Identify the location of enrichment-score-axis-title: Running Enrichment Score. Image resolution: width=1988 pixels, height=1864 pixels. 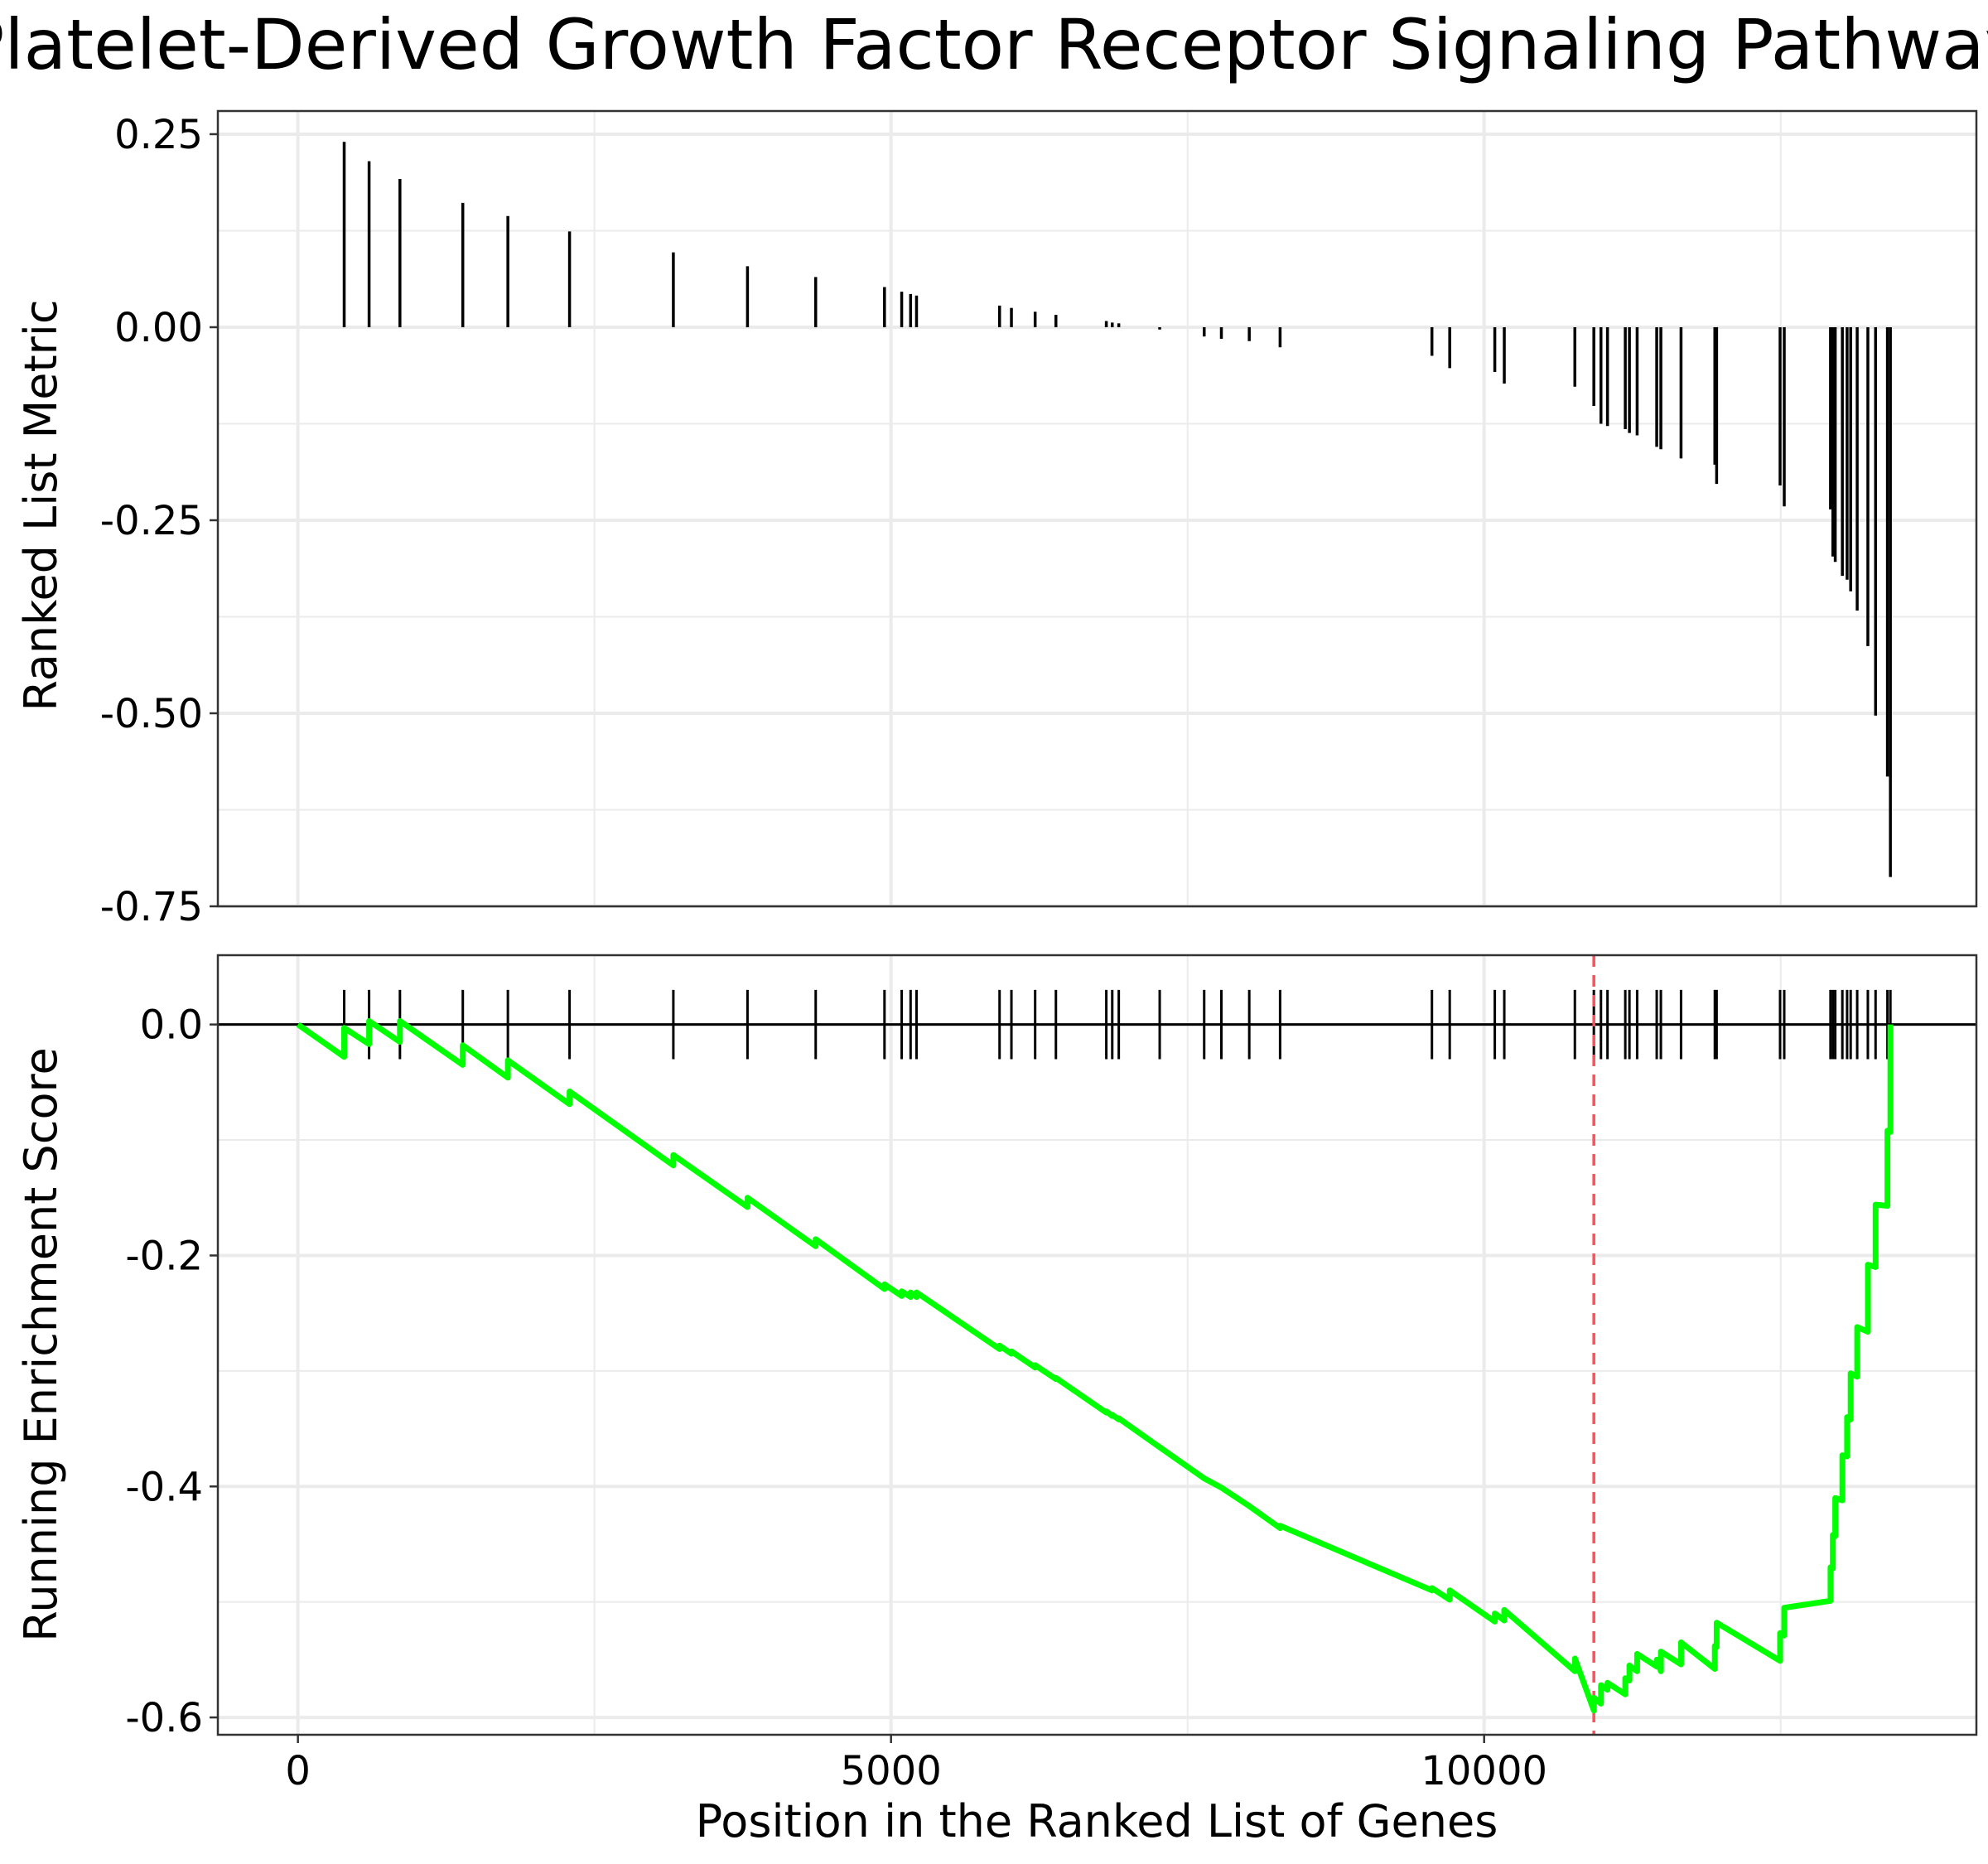
(41, 1344).